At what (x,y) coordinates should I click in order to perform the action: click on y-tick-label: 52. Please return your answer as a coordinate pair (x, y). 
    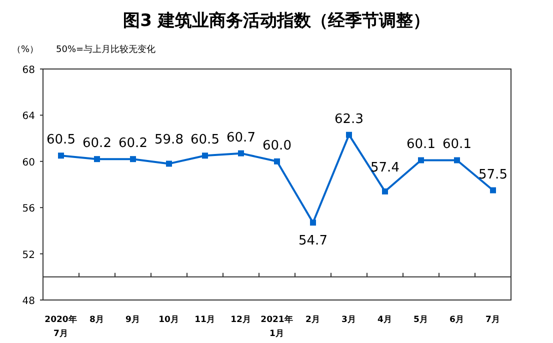
    Looking at the image, I should click on (28, 255).